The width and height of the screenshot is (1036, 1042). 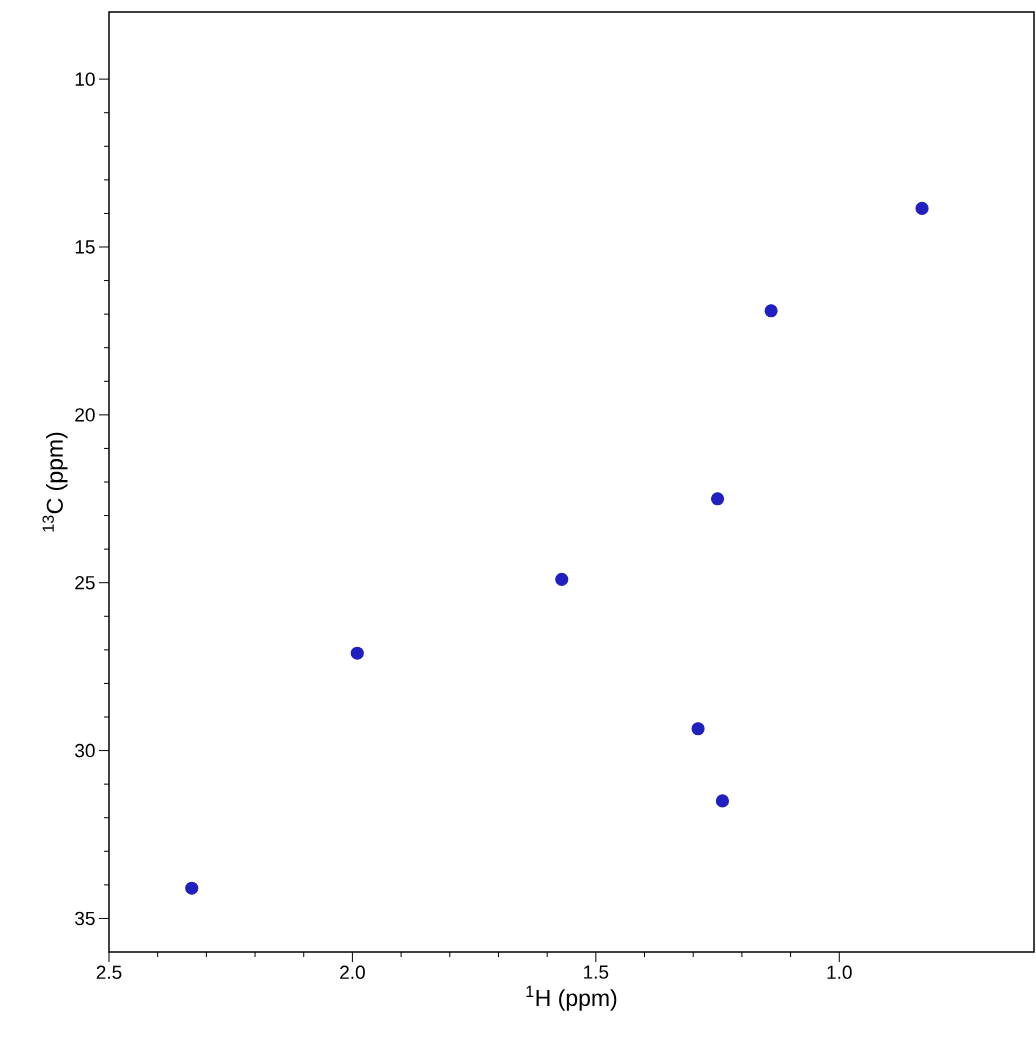 What do you see at coordinates (85, 918) in the screenshot?
I see `y-tick-label: 35` at bounding box center [85, 918].